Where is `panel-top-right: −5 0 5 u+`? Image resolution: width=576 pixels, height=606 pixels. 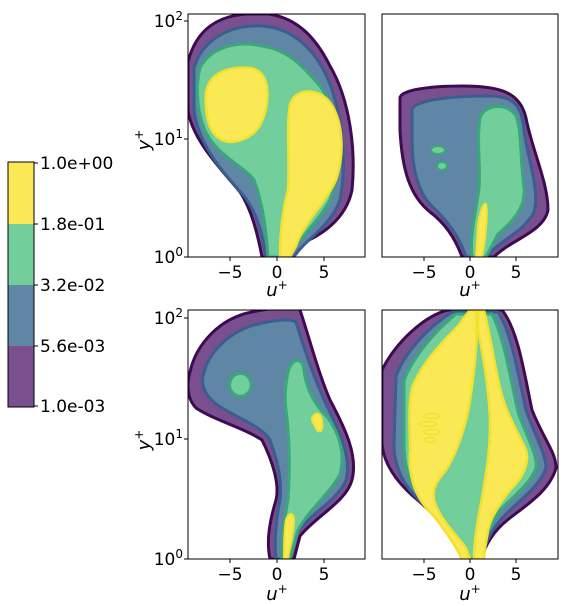
panel-top-right: −5 0 5 u+ is located at coordinates (470, 157).